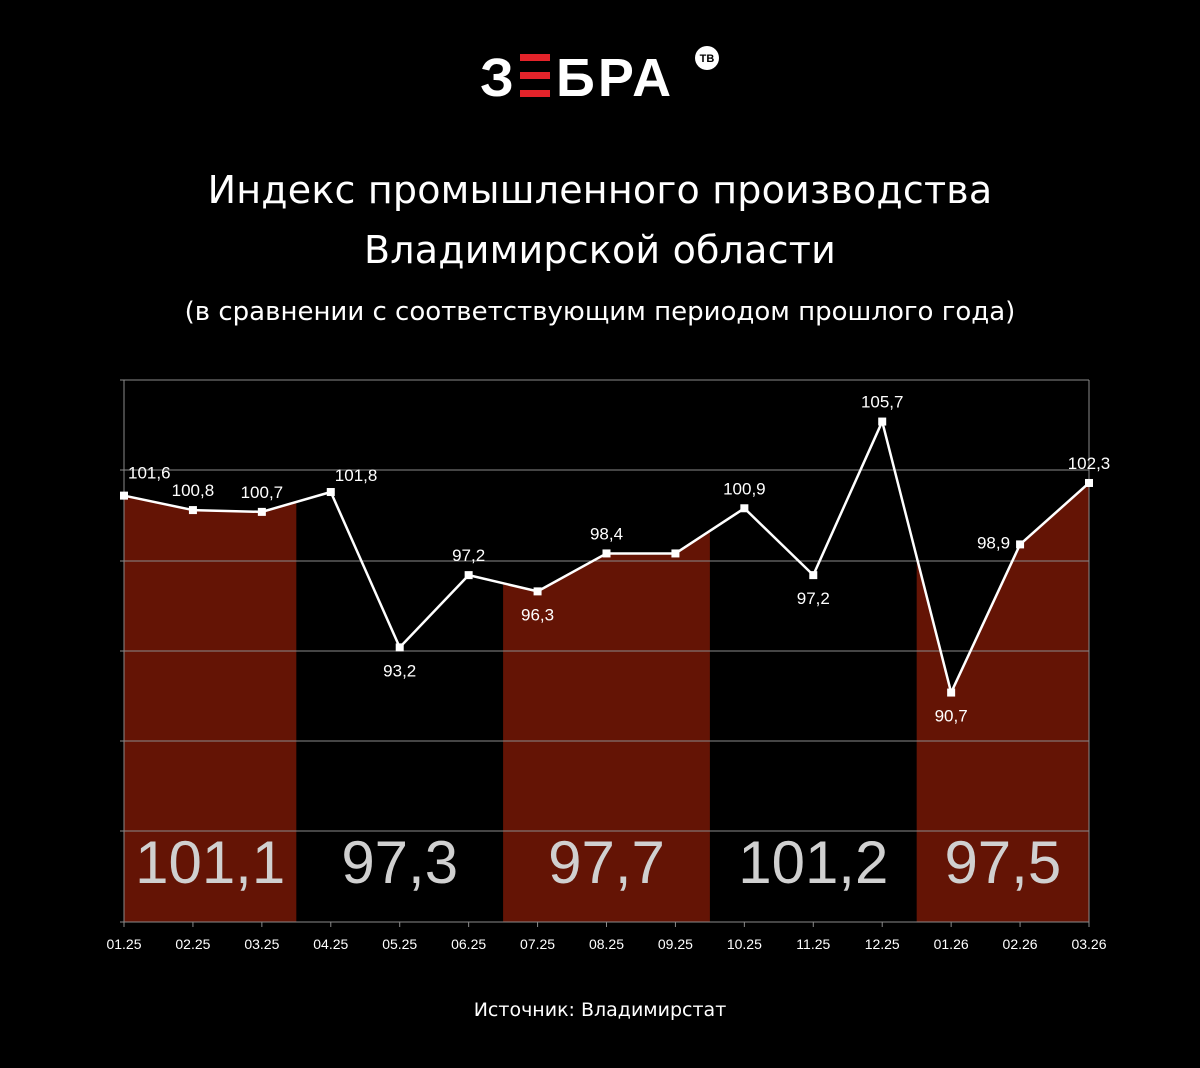  What do you see at coordinates (951, 944) in the screenshot?
I see `x-tick-label: 01.26` at bounding box center [951, 944].